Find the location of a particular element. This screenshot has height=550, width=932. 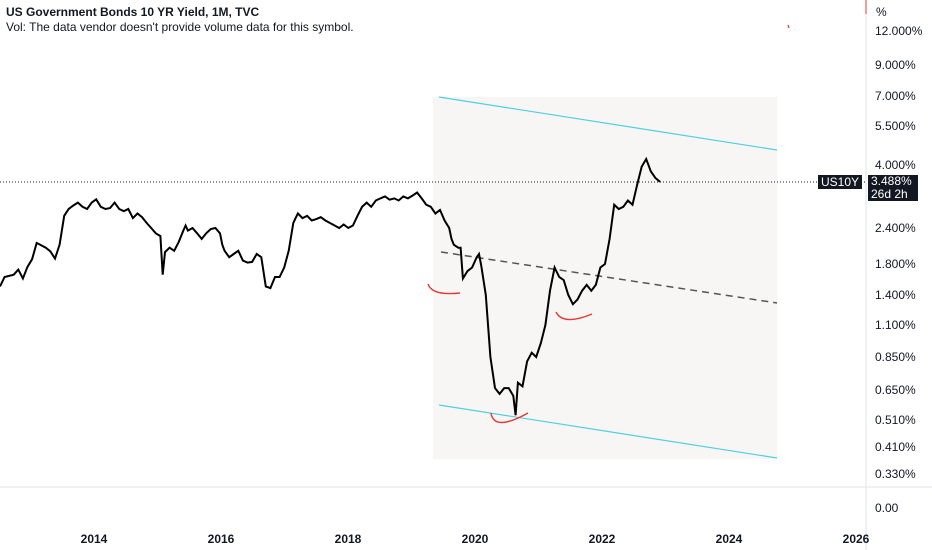

bar-countdown-tag: 26d 2h is located at coordinates (893, 194).